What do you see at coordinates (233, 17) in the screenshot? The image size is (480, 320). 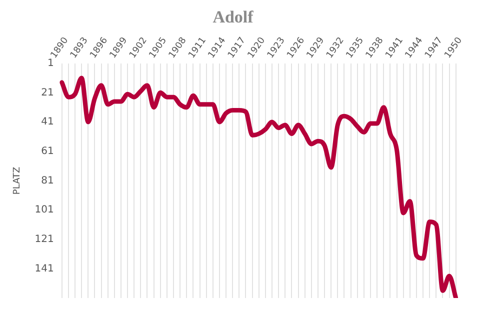 I see `chart-title: Adolf` at bounding box center [233, 17].